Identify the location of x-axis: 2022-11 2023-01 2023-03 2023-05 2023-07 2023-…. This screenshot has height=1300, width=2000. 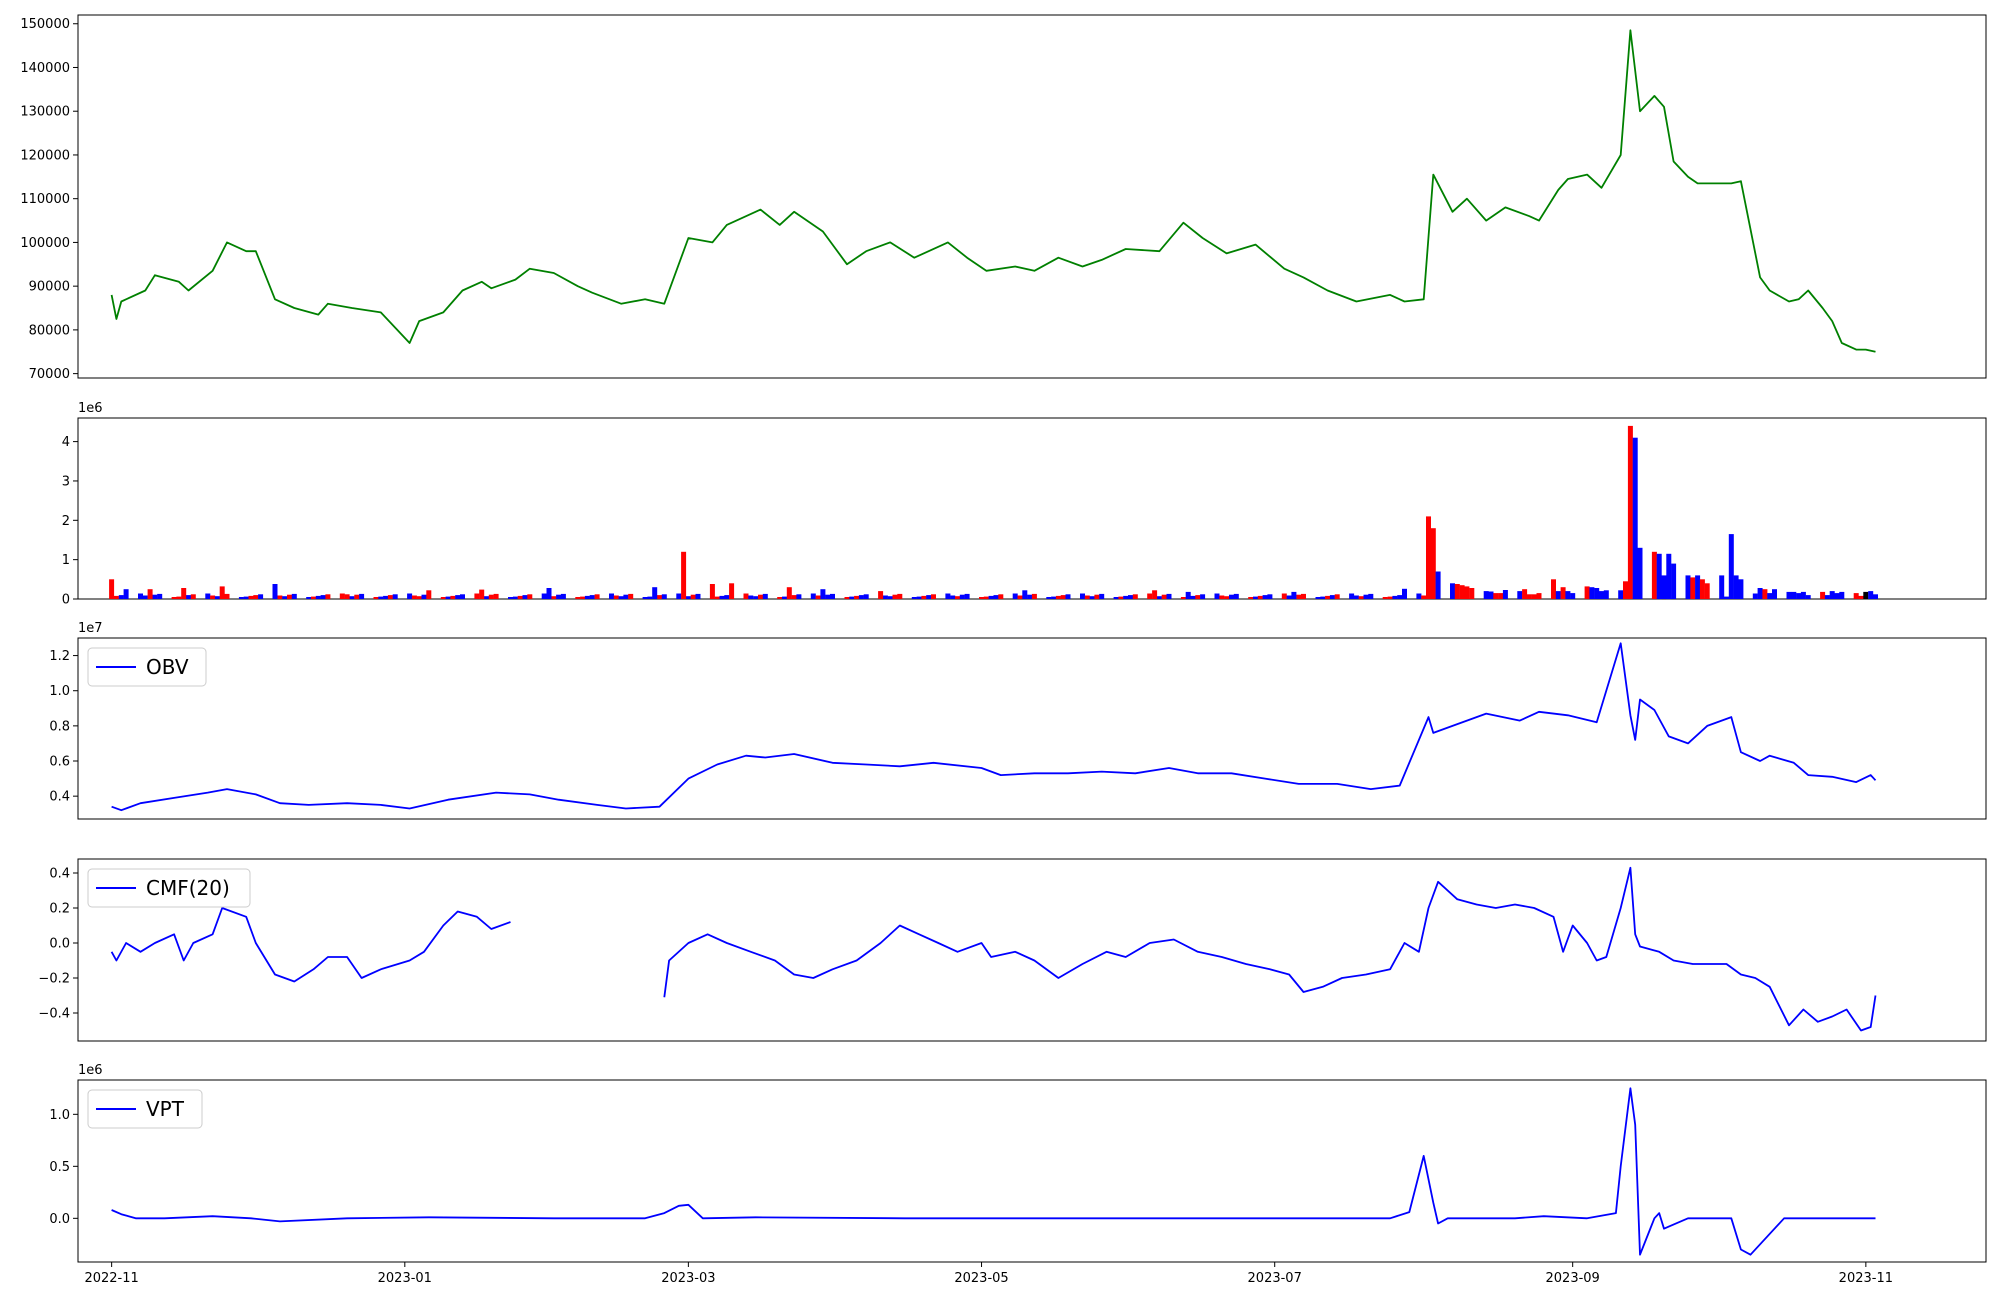
(988, 1274).